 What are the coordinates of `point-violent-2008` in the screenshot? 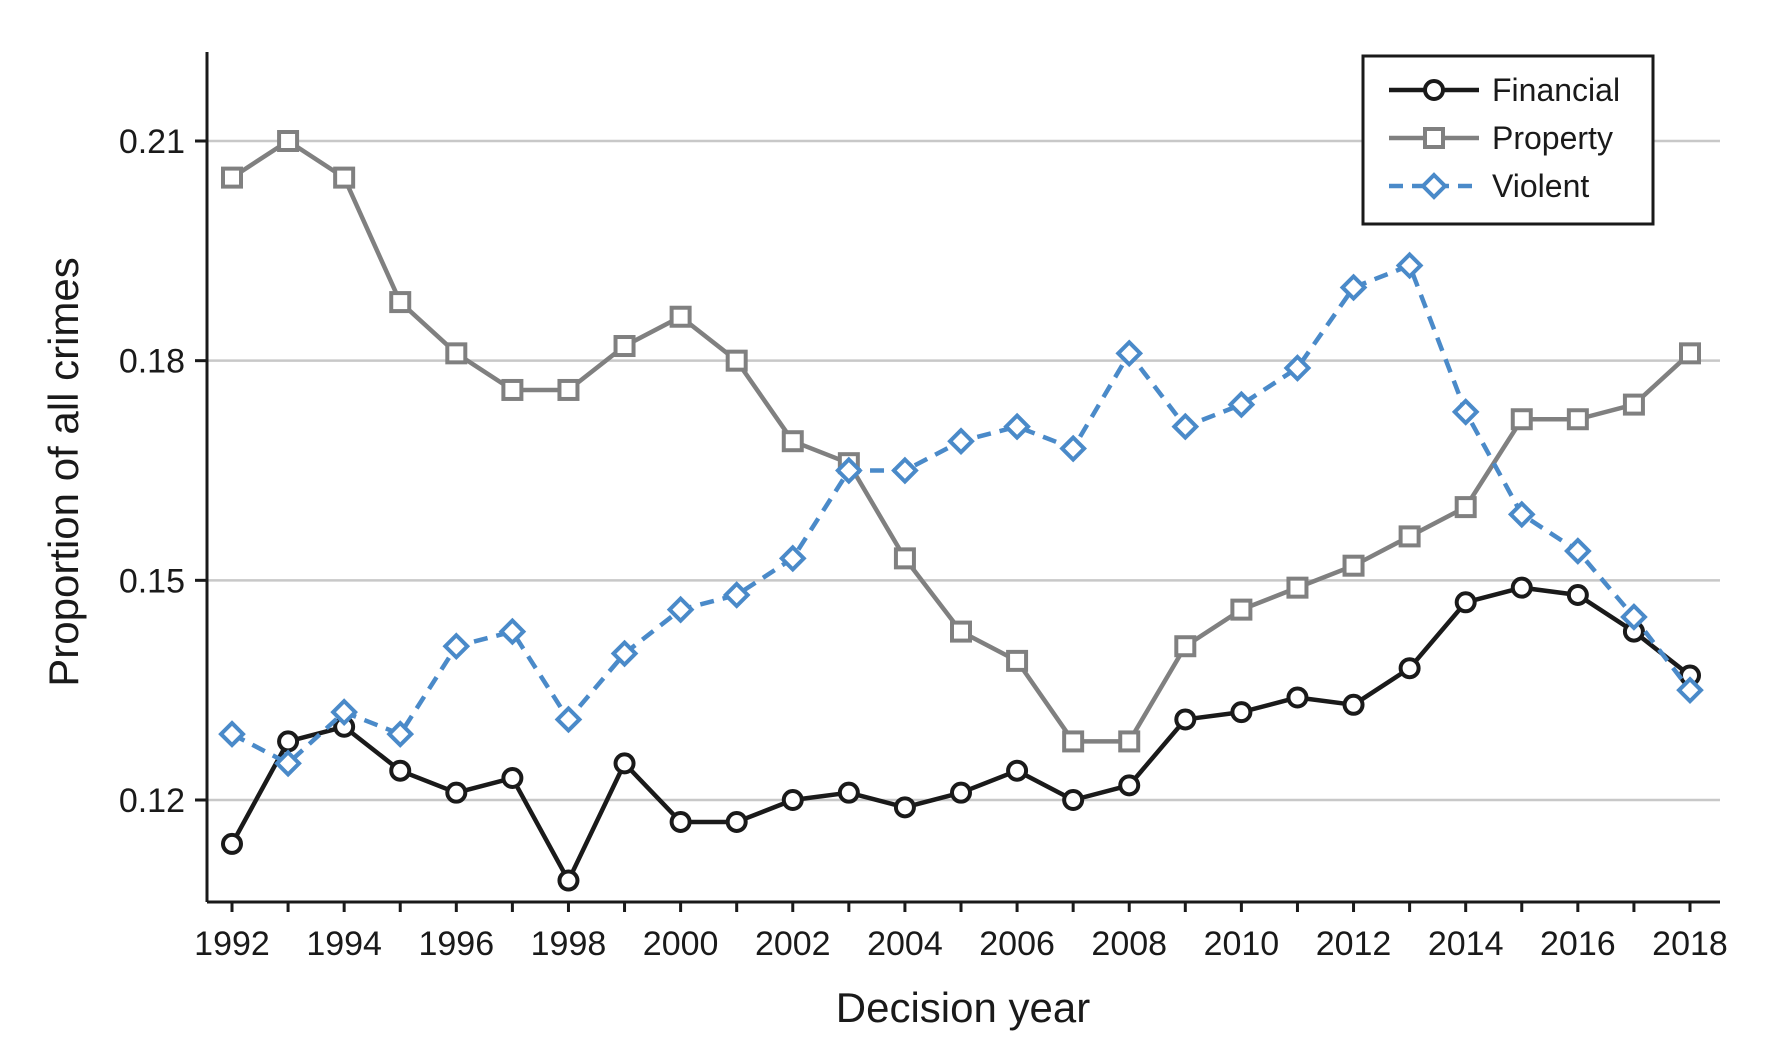 It's located at (1129, 353).